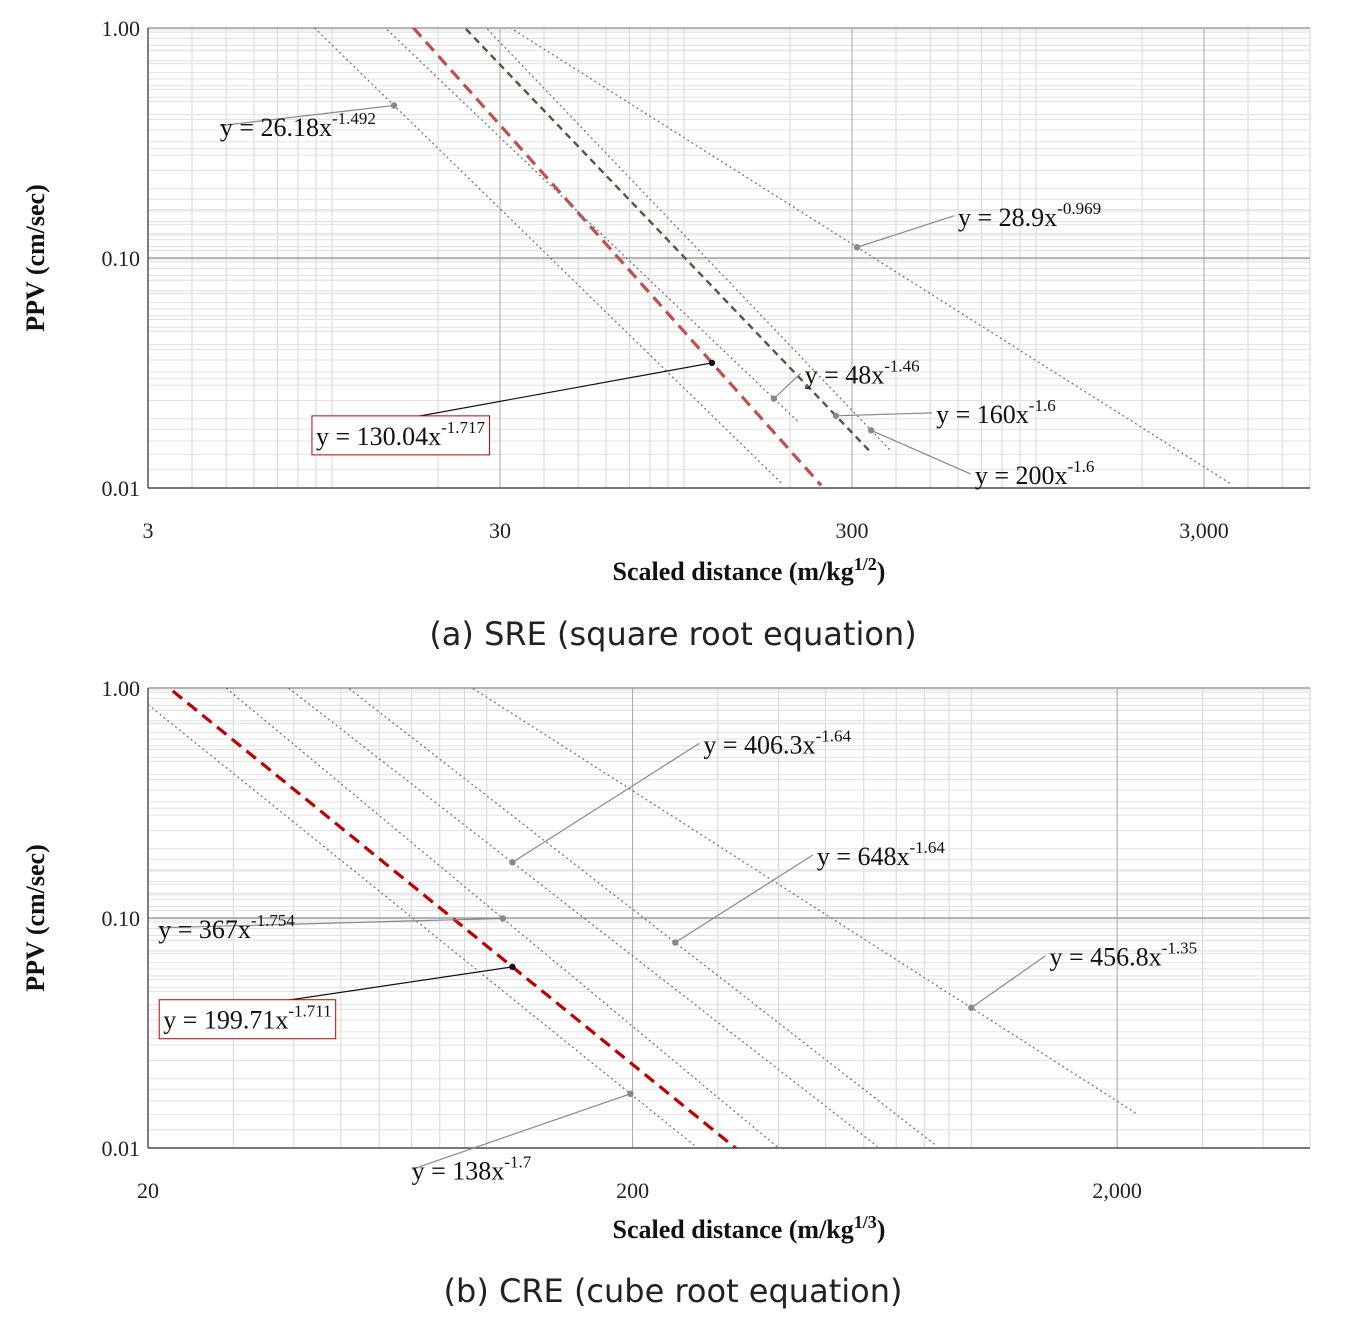 The height and width of the screenshot is (1322, 1346). What do you see at coordinates (749, 1228) in the screenshot?
I see `x-axis-label: Scaled distance (m/kg1/3)` at bounding box center [749, 1228].